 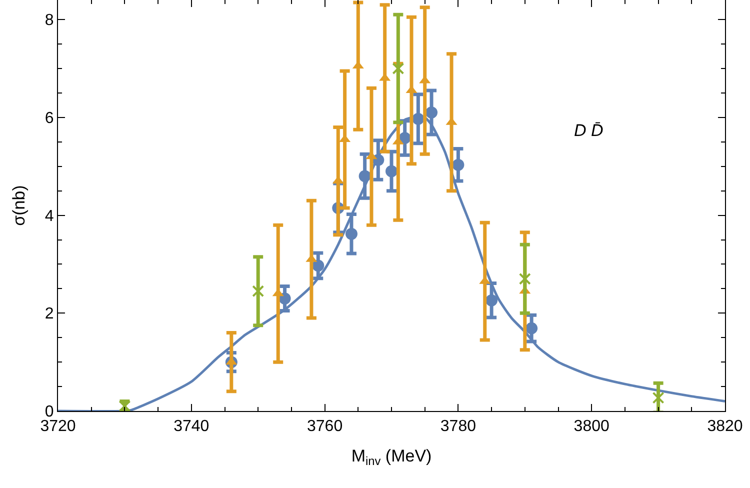 I want to click on y-tick-label: 2, so click(x=49, y=314).